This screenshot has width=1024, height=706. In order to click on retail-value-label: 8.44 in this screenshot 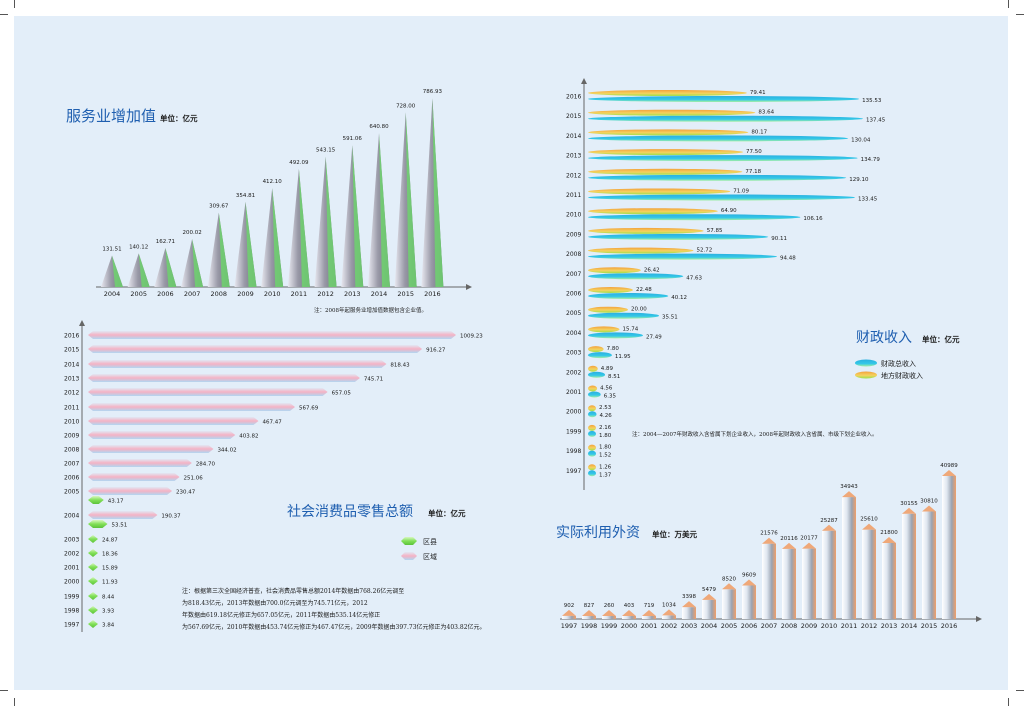, I will do `click(108, 598)`.